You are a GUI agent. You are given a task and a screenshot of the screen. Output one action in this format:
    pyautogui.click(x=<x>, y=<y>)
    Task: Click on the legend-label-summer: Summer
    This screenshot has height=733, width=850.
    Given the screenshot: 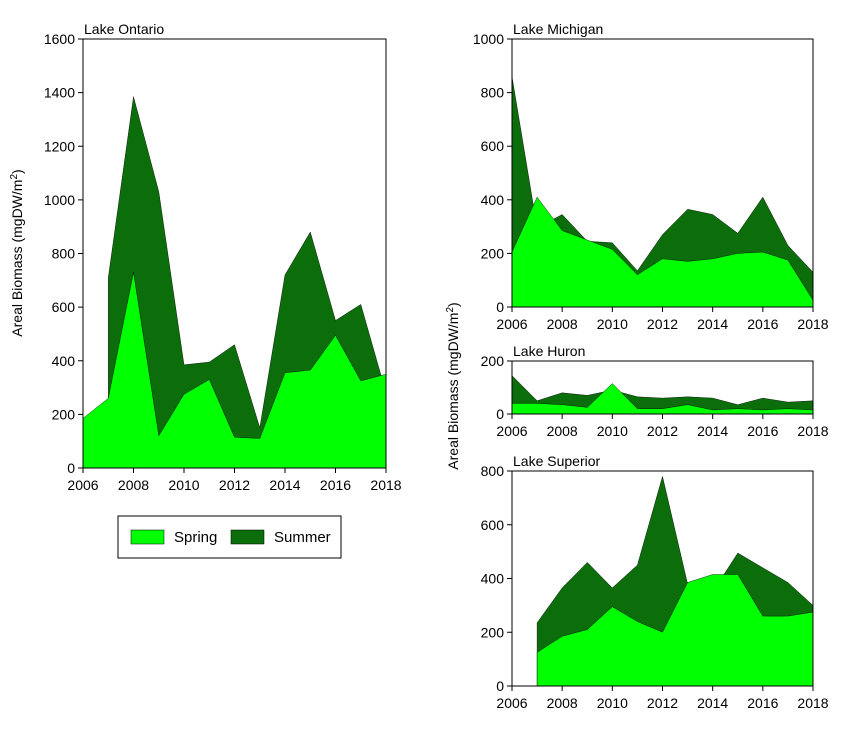 What is the action you would take?
    pyautogui.click(x=302, y=537)
    